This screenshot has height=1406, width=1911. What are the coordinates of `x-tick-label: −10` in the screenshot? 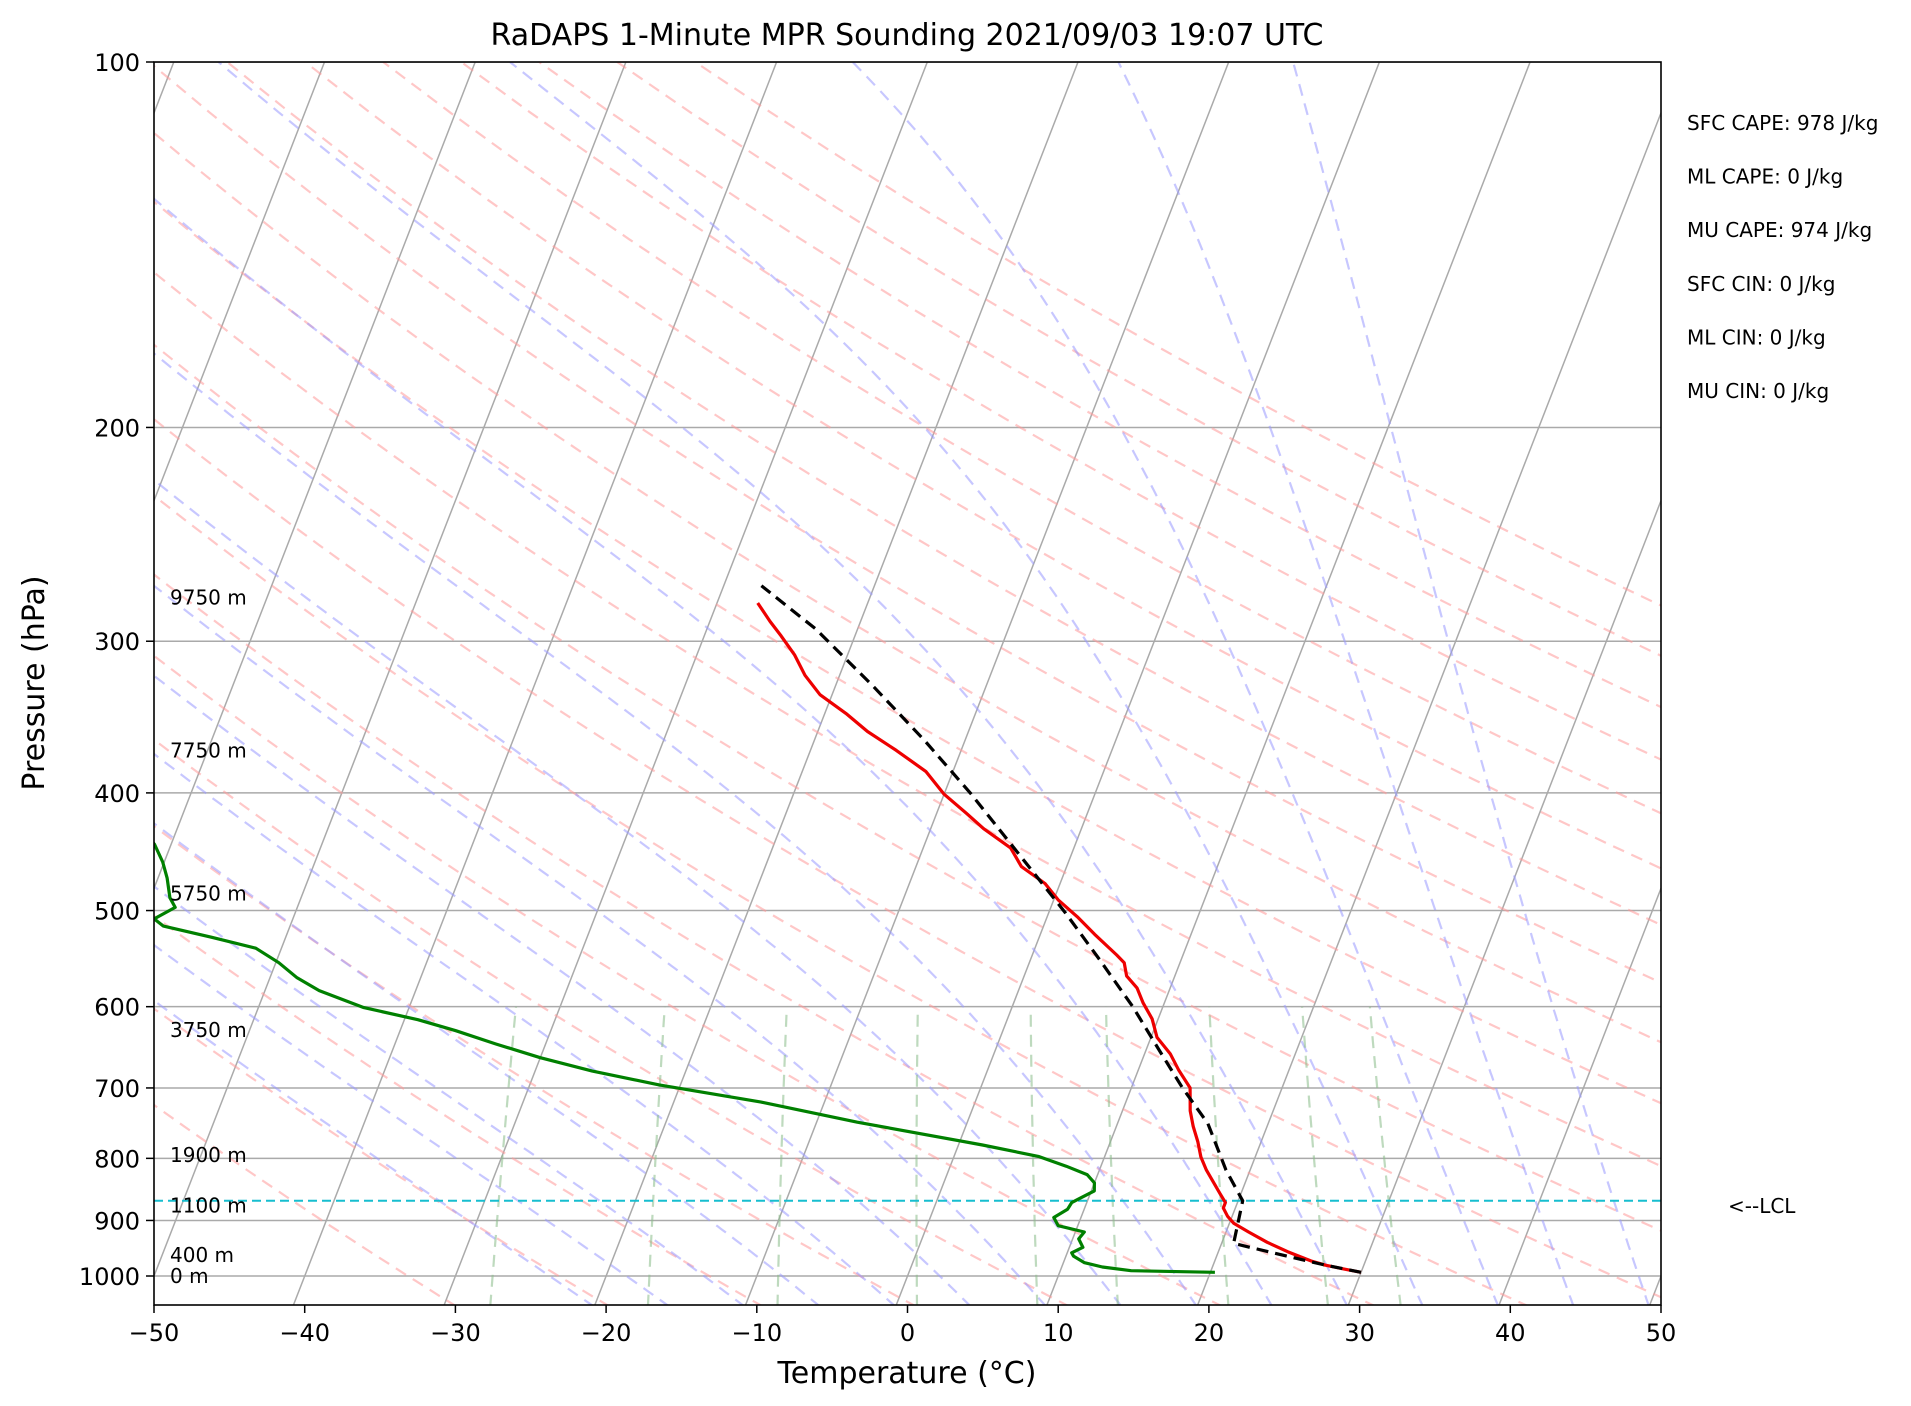 It's located at (756, 1333).